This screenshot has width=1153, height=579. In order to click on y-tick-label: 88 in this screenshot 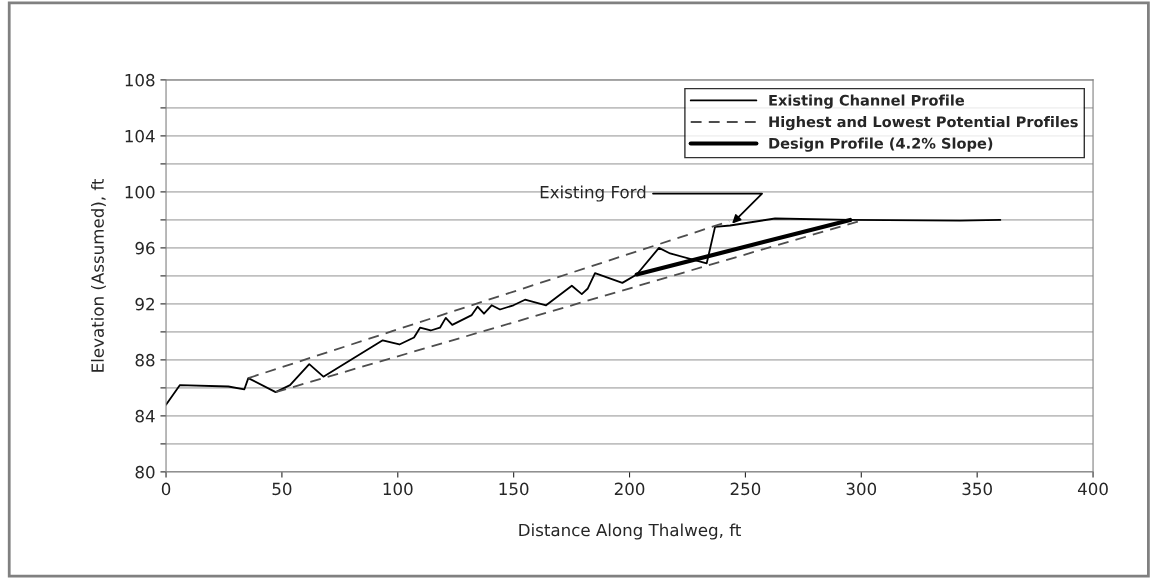, I will do `click(145, 360)`.